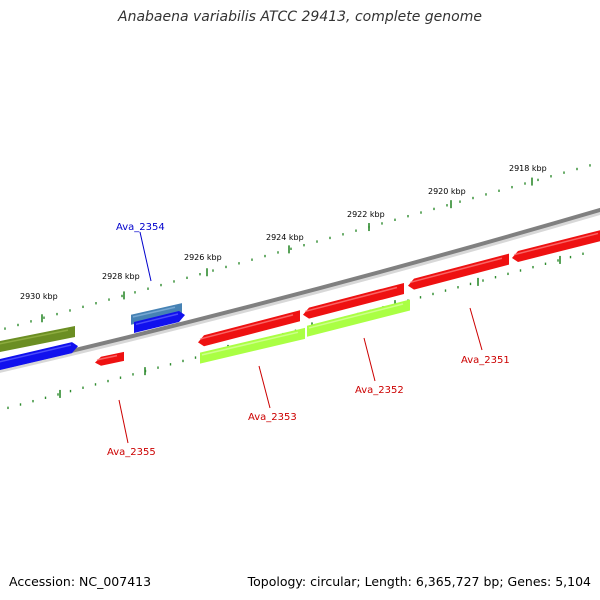 This screenshot has height=600, width=600. Describe the element at coordinates (528, 168) in the screenshot. I see `scale-label: 2918 kbp` at that location.